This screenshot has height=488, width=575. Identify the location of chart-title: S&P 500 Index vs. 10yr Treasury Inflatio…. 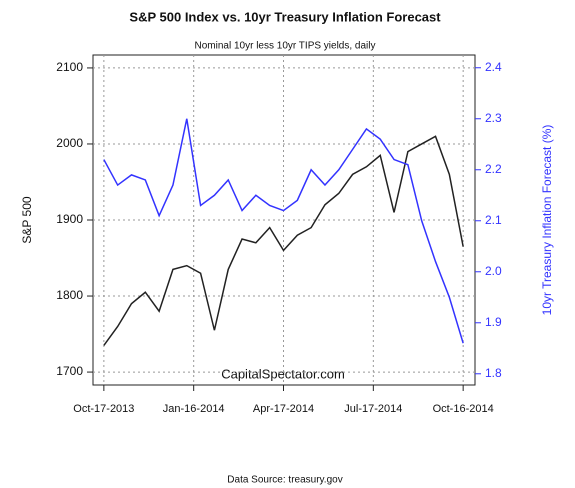
(285, 16).